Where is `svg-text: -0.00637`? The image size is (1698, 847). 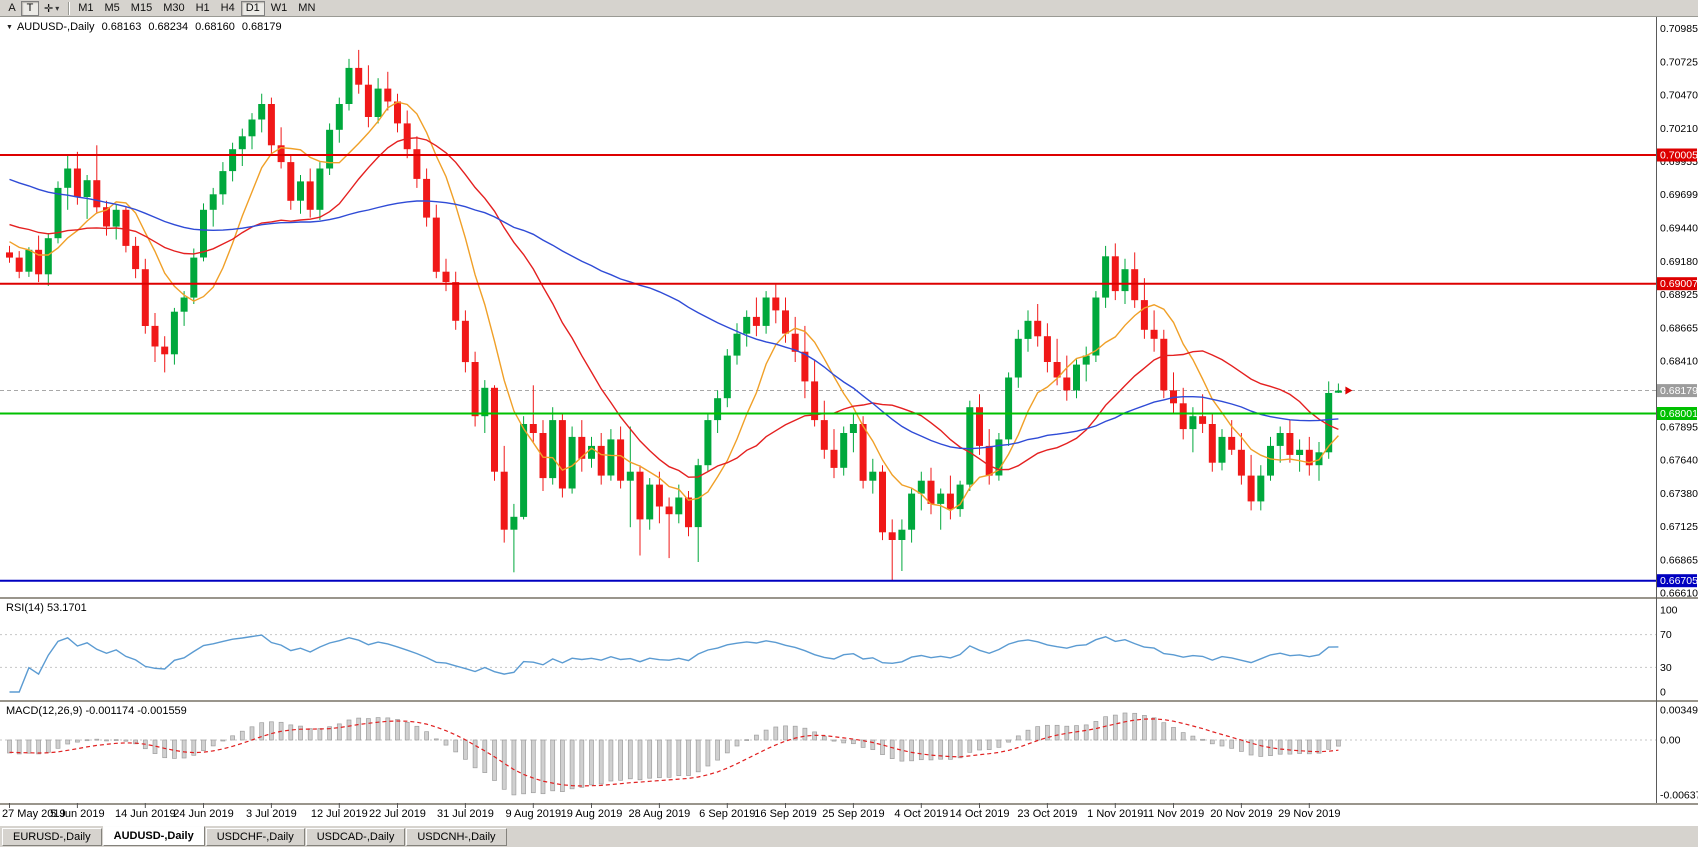 svg-text: -0.00637 is located at coordinates (1679, 795).